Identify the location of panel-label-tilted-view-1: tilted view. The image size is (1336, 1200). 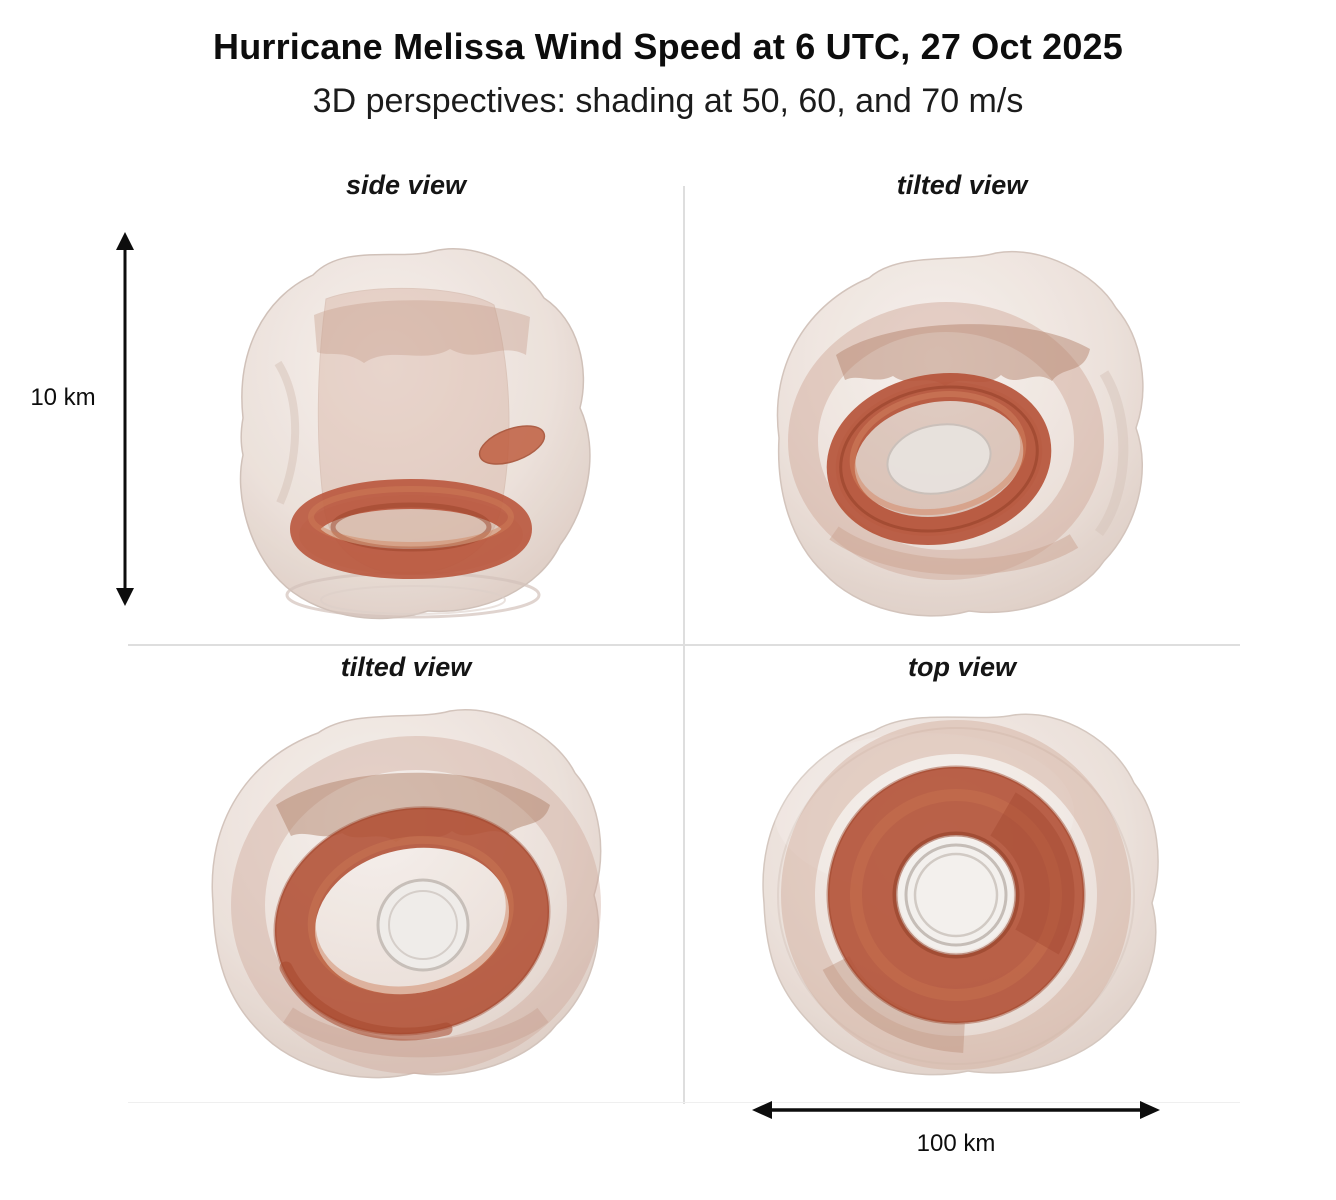
(962, 185).